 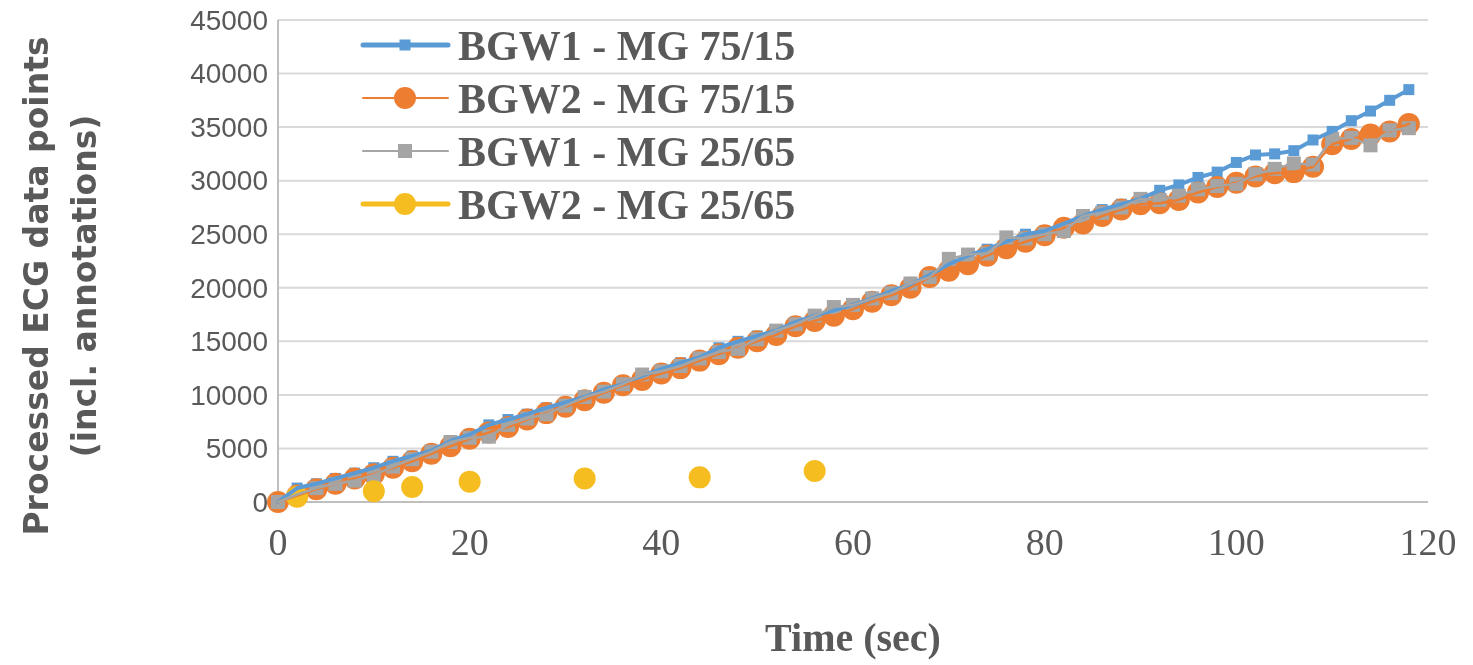 I want to click on y-tick-label: 0, so click(x=260, y=502).